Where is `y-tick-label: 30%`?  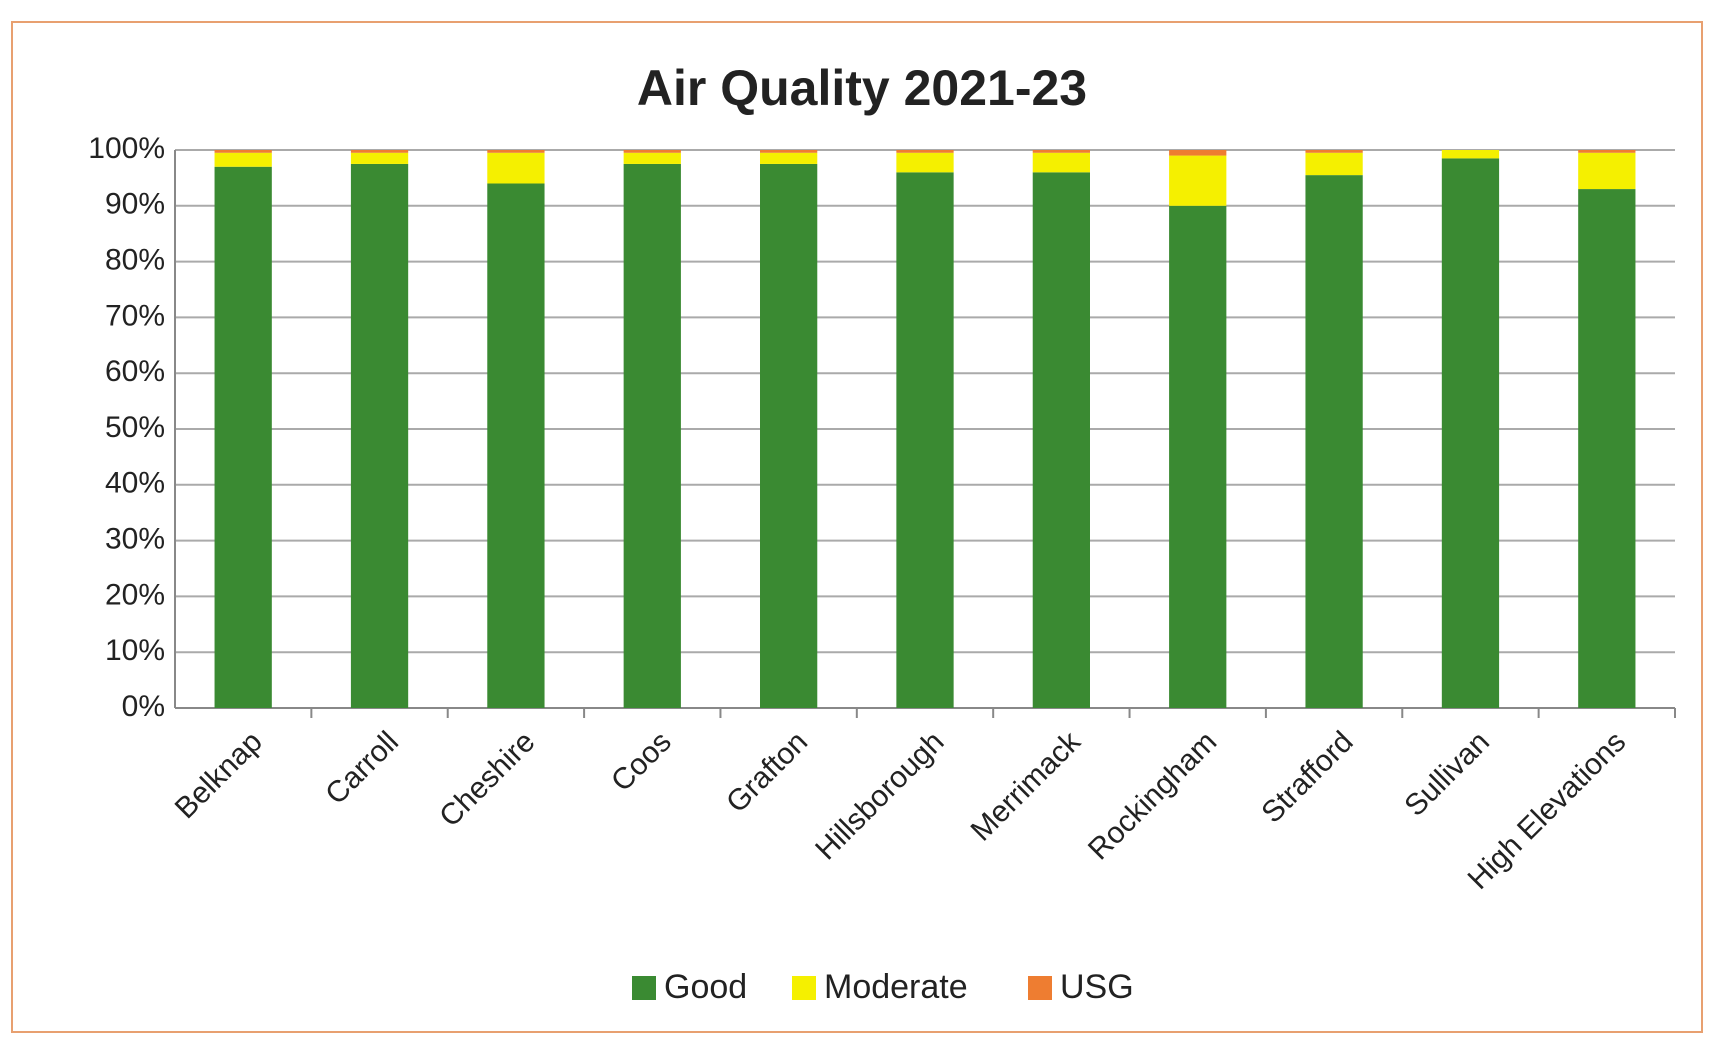
y-tick-label: 30% is located at coordinates (135, 539).